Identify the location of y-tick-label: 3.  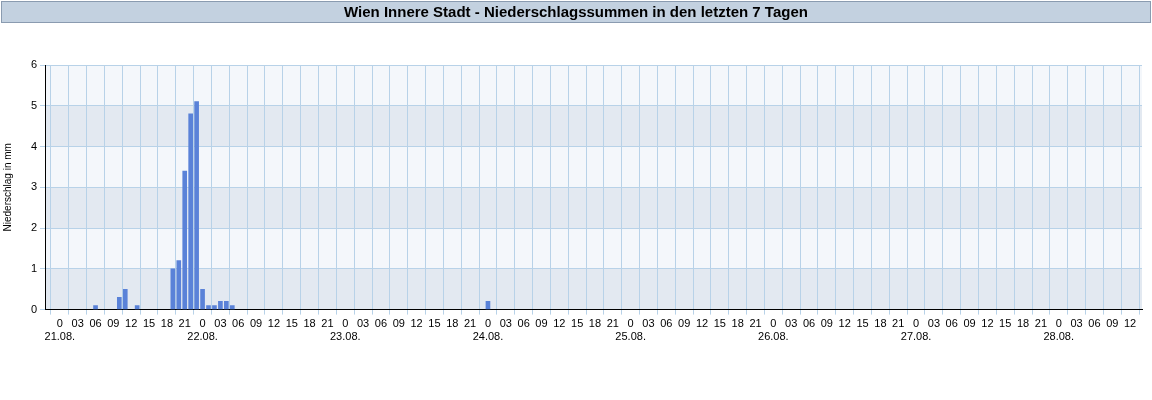
(33, 186).